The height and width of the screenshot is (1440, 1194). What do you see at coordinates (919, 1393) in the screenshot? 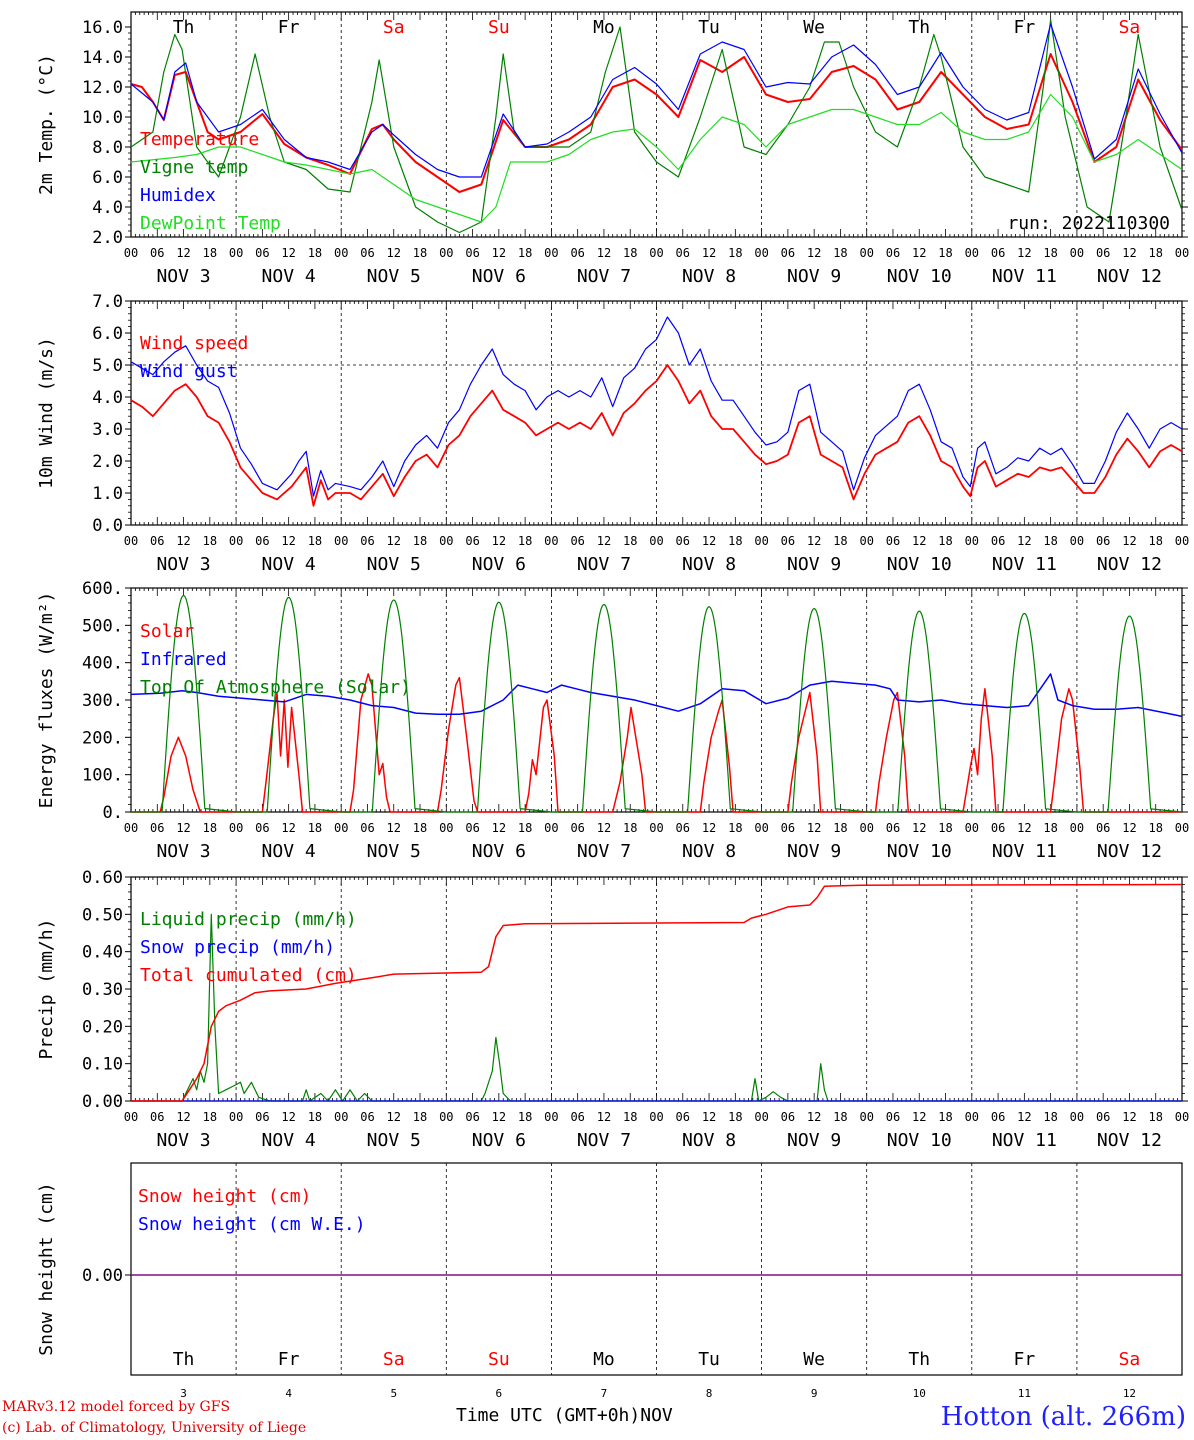
I see `day-number: 10` at bounding box center [919, 1393].